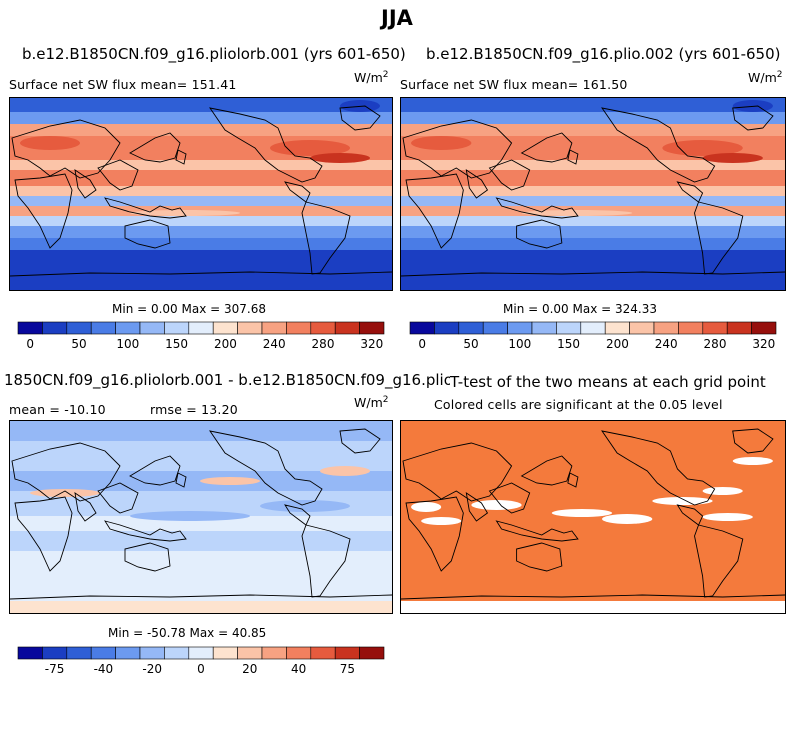 This screenshot has width=794, height=733. Describe the element at coordinates (127, 344) in the screenshot. I see `colorbar-tick-label: 100` at that location.